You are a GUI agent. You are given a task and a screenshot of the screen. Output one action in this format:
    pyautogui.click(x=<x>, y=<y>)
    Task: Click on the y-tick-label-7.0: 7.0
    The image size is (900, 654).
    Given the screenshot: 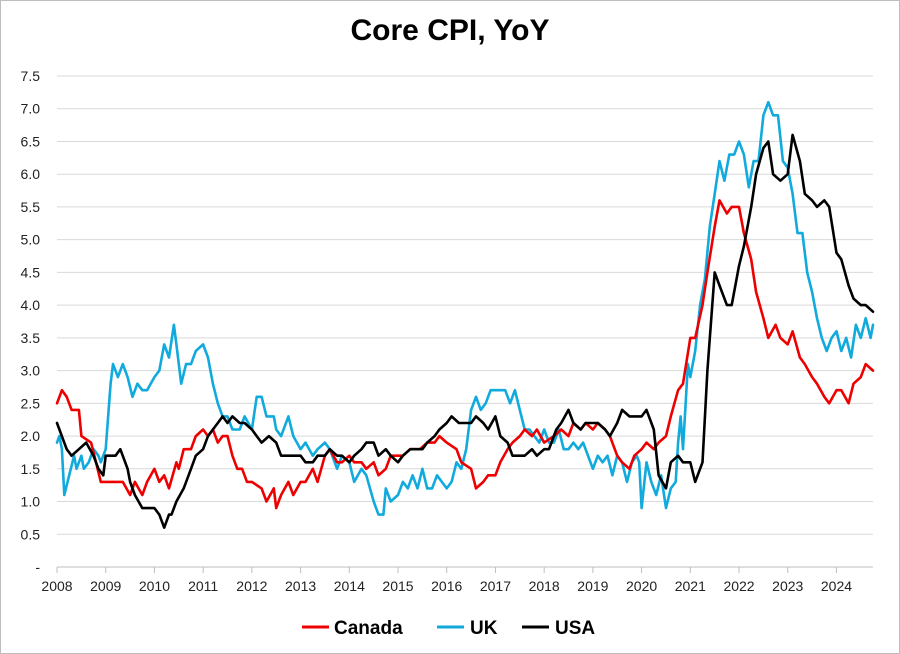 What is the action you would take?
    pyautogui.click(x=31, y=109)
    